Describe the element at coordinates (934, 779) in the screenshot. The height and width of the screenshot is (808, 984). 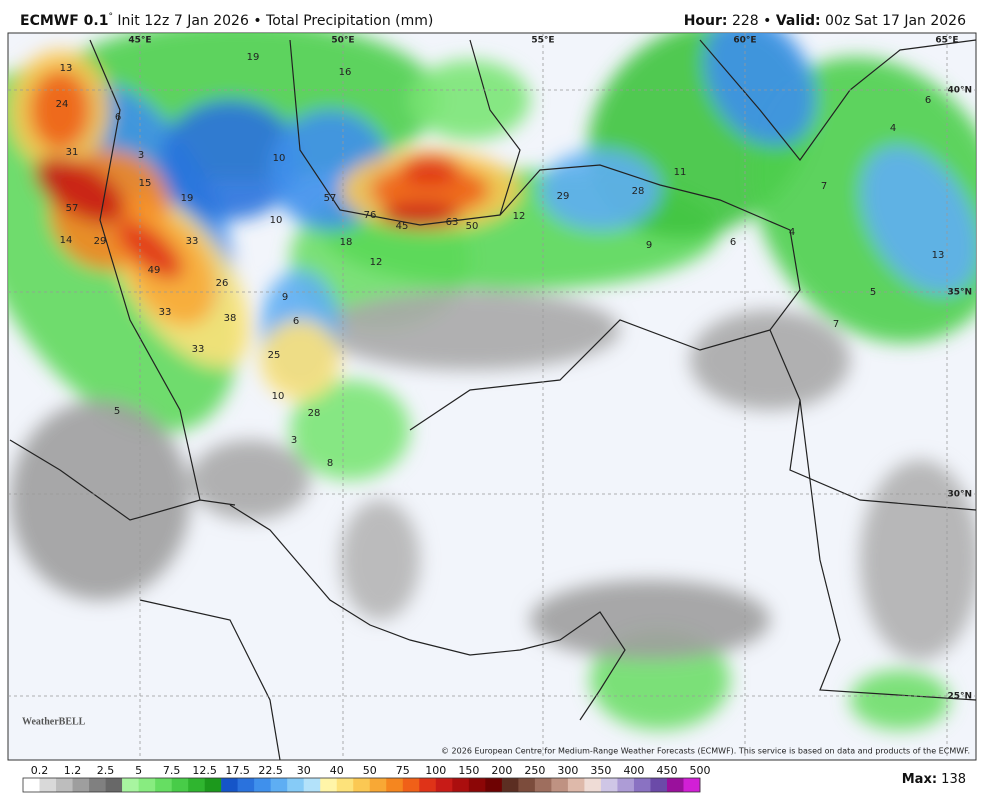
I see `max: Max: 138` at that location.